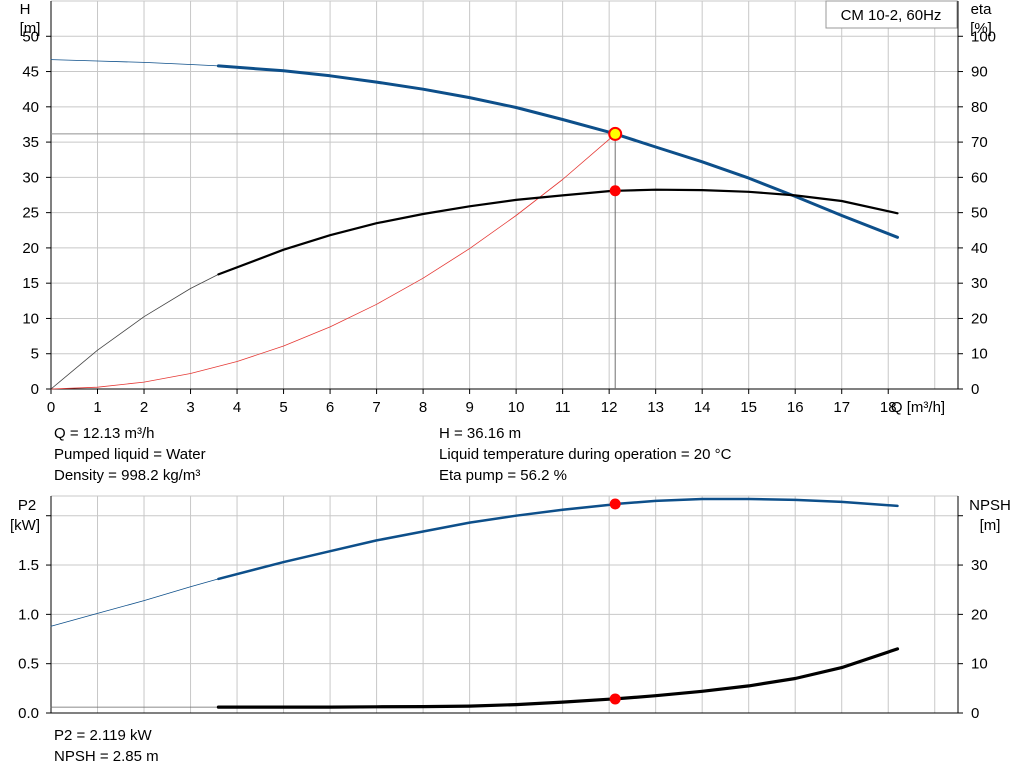 This screenshot has width=1024, height=781. I want to click on y-tick-label-right: 20, so click(979, 318).